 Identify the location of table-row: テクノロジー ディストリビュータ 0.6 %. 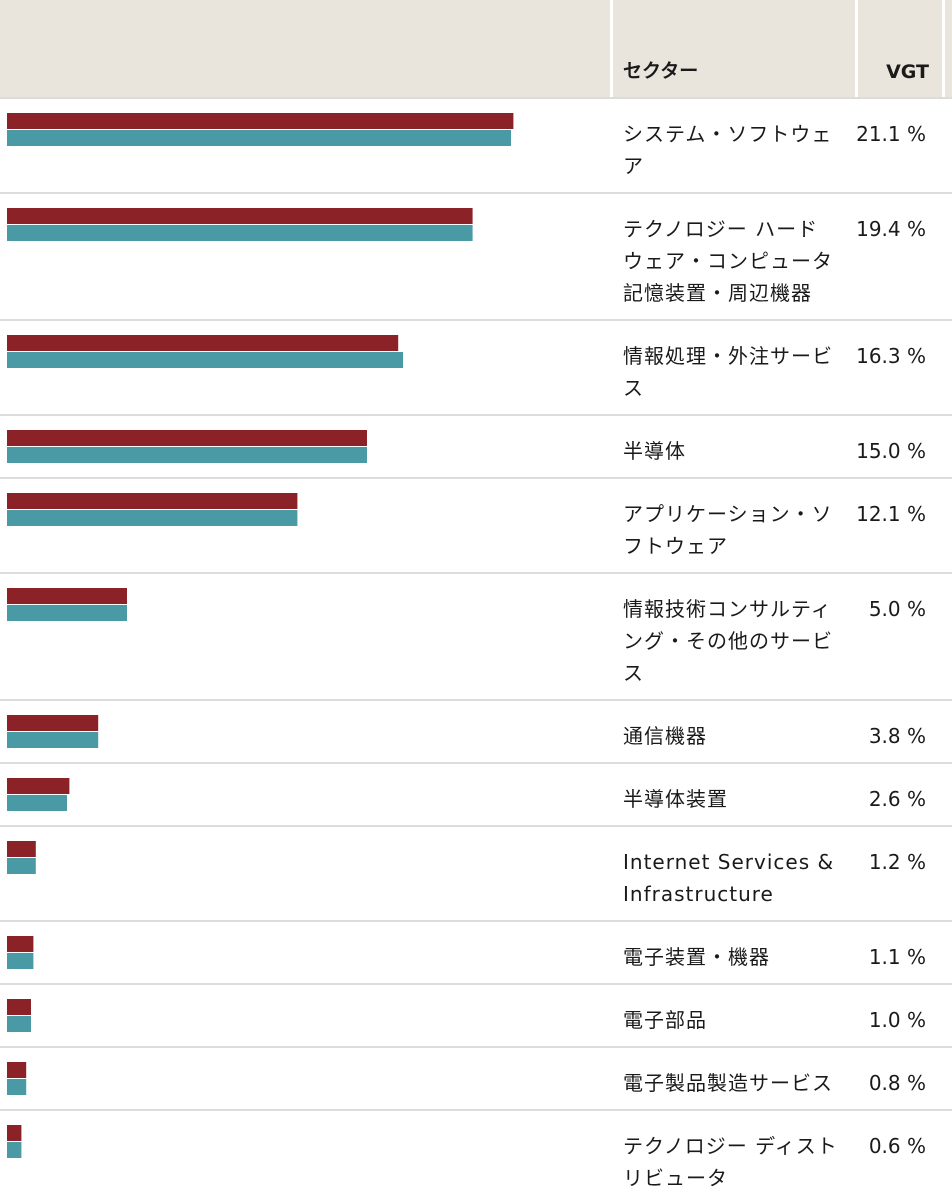
(476, 1156).